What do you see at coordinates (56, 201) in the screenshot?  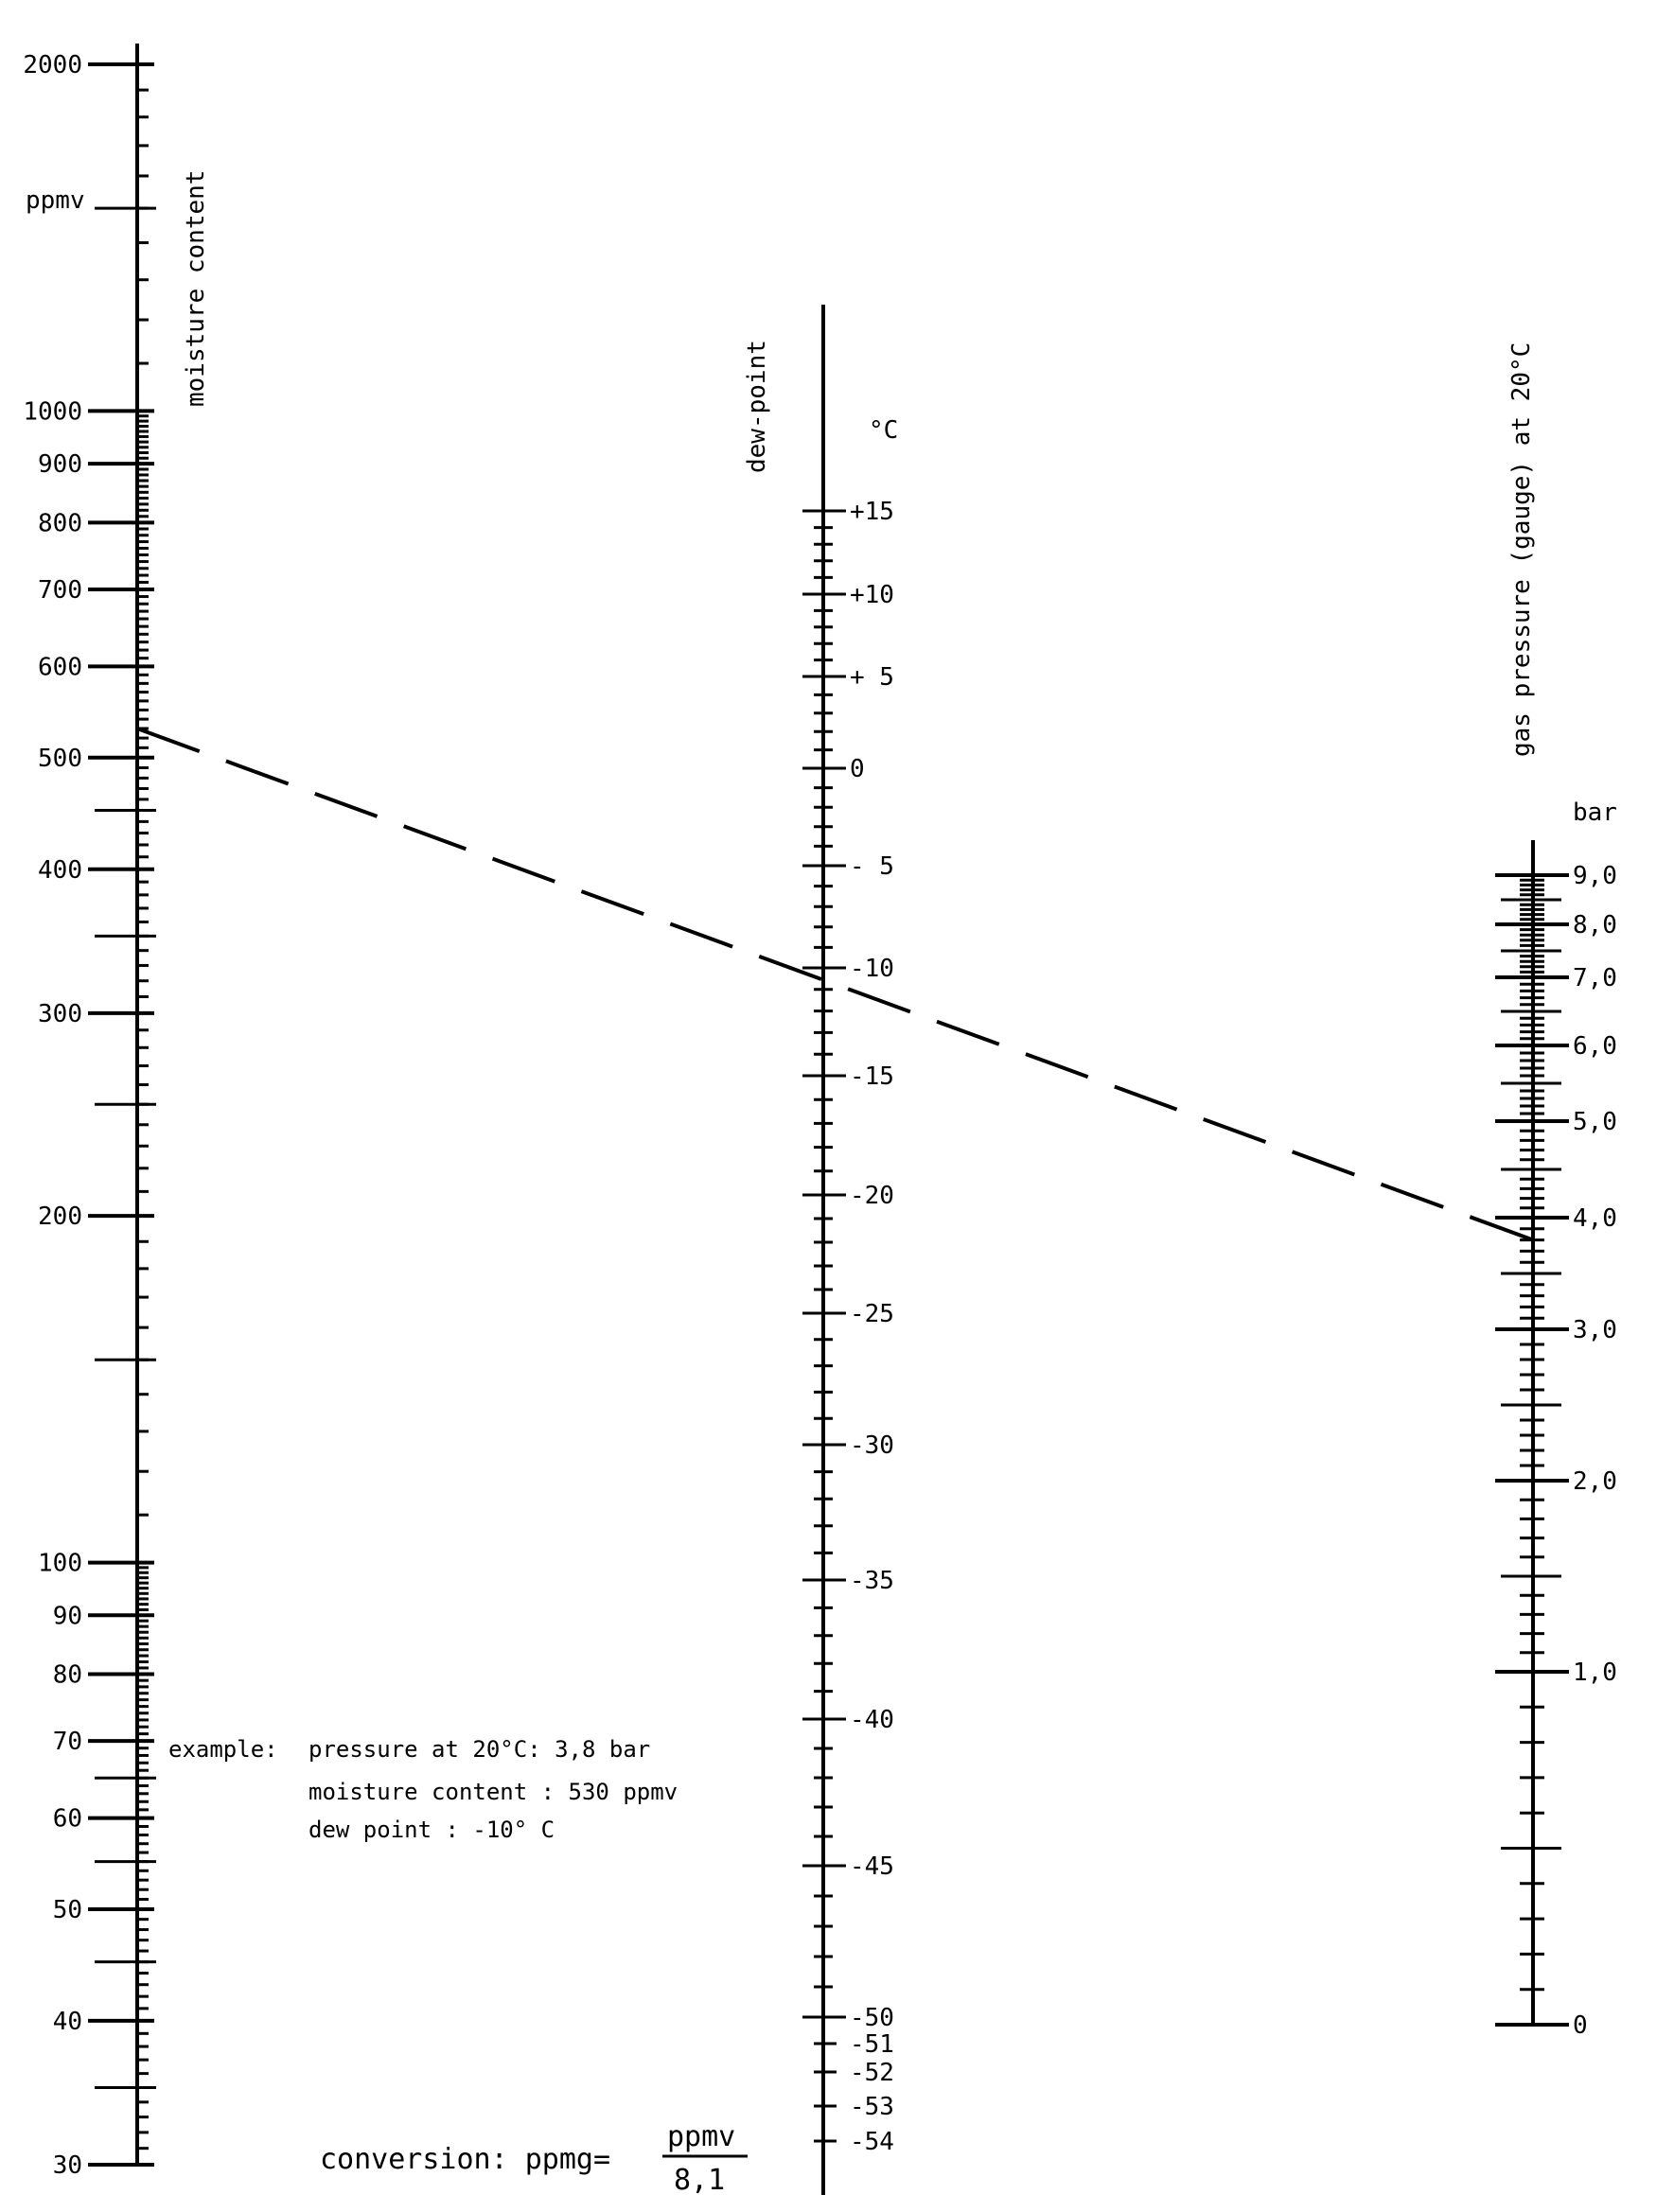 I see `moisture-unit-label: ppmv` at bounding box center [56, 201].